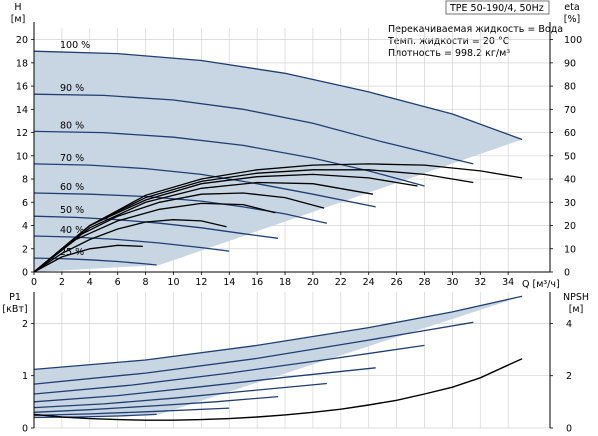  I want to click on speed-label: 70 %, so click(72, 158).